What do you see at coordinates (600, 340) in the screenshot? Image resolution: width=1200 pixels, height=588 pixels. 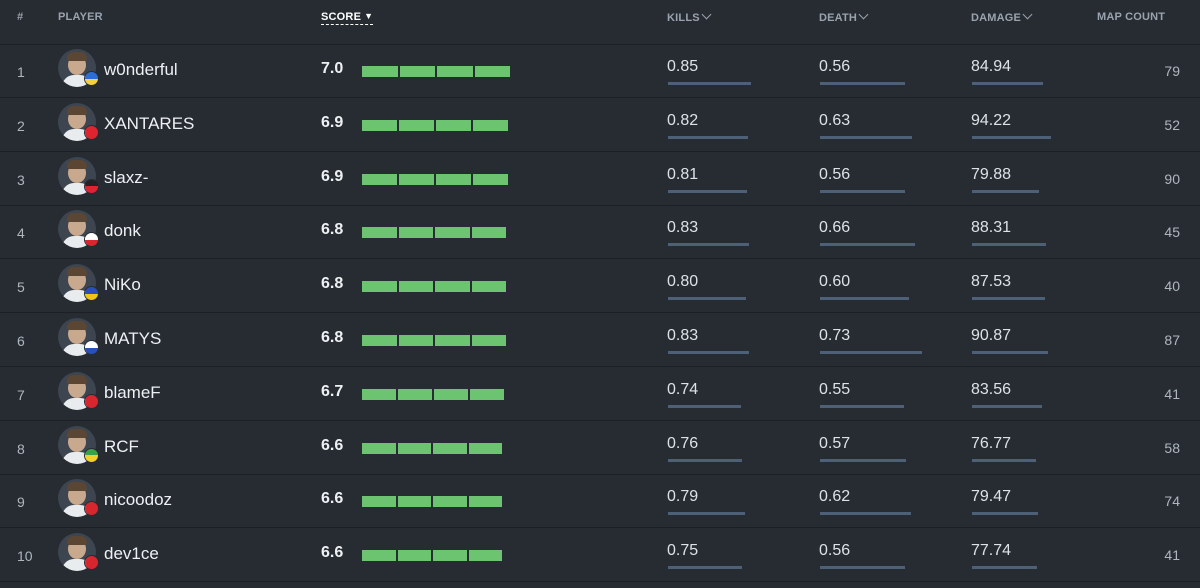 I see `table-row: 6 MATYS 6.8 0.83 0.73 90.87 87` at bounding box center [600, 340].